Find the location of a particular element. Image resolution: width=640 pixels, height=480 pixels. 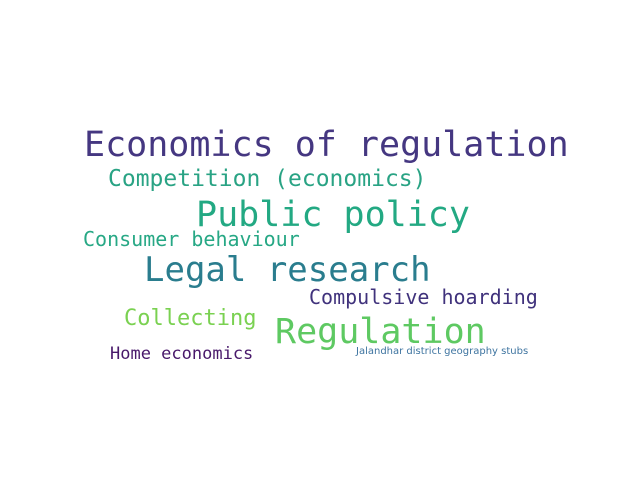

word-competition-economics: Competition (economics) is located at coordinates (267, 179).